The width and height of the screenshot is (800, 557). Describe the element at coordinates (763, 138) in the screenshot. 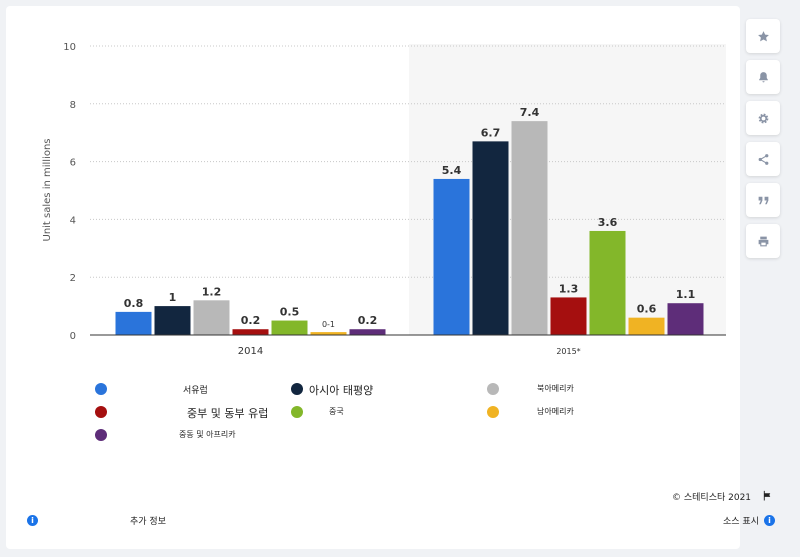

I see `side-toolbar` at that location.